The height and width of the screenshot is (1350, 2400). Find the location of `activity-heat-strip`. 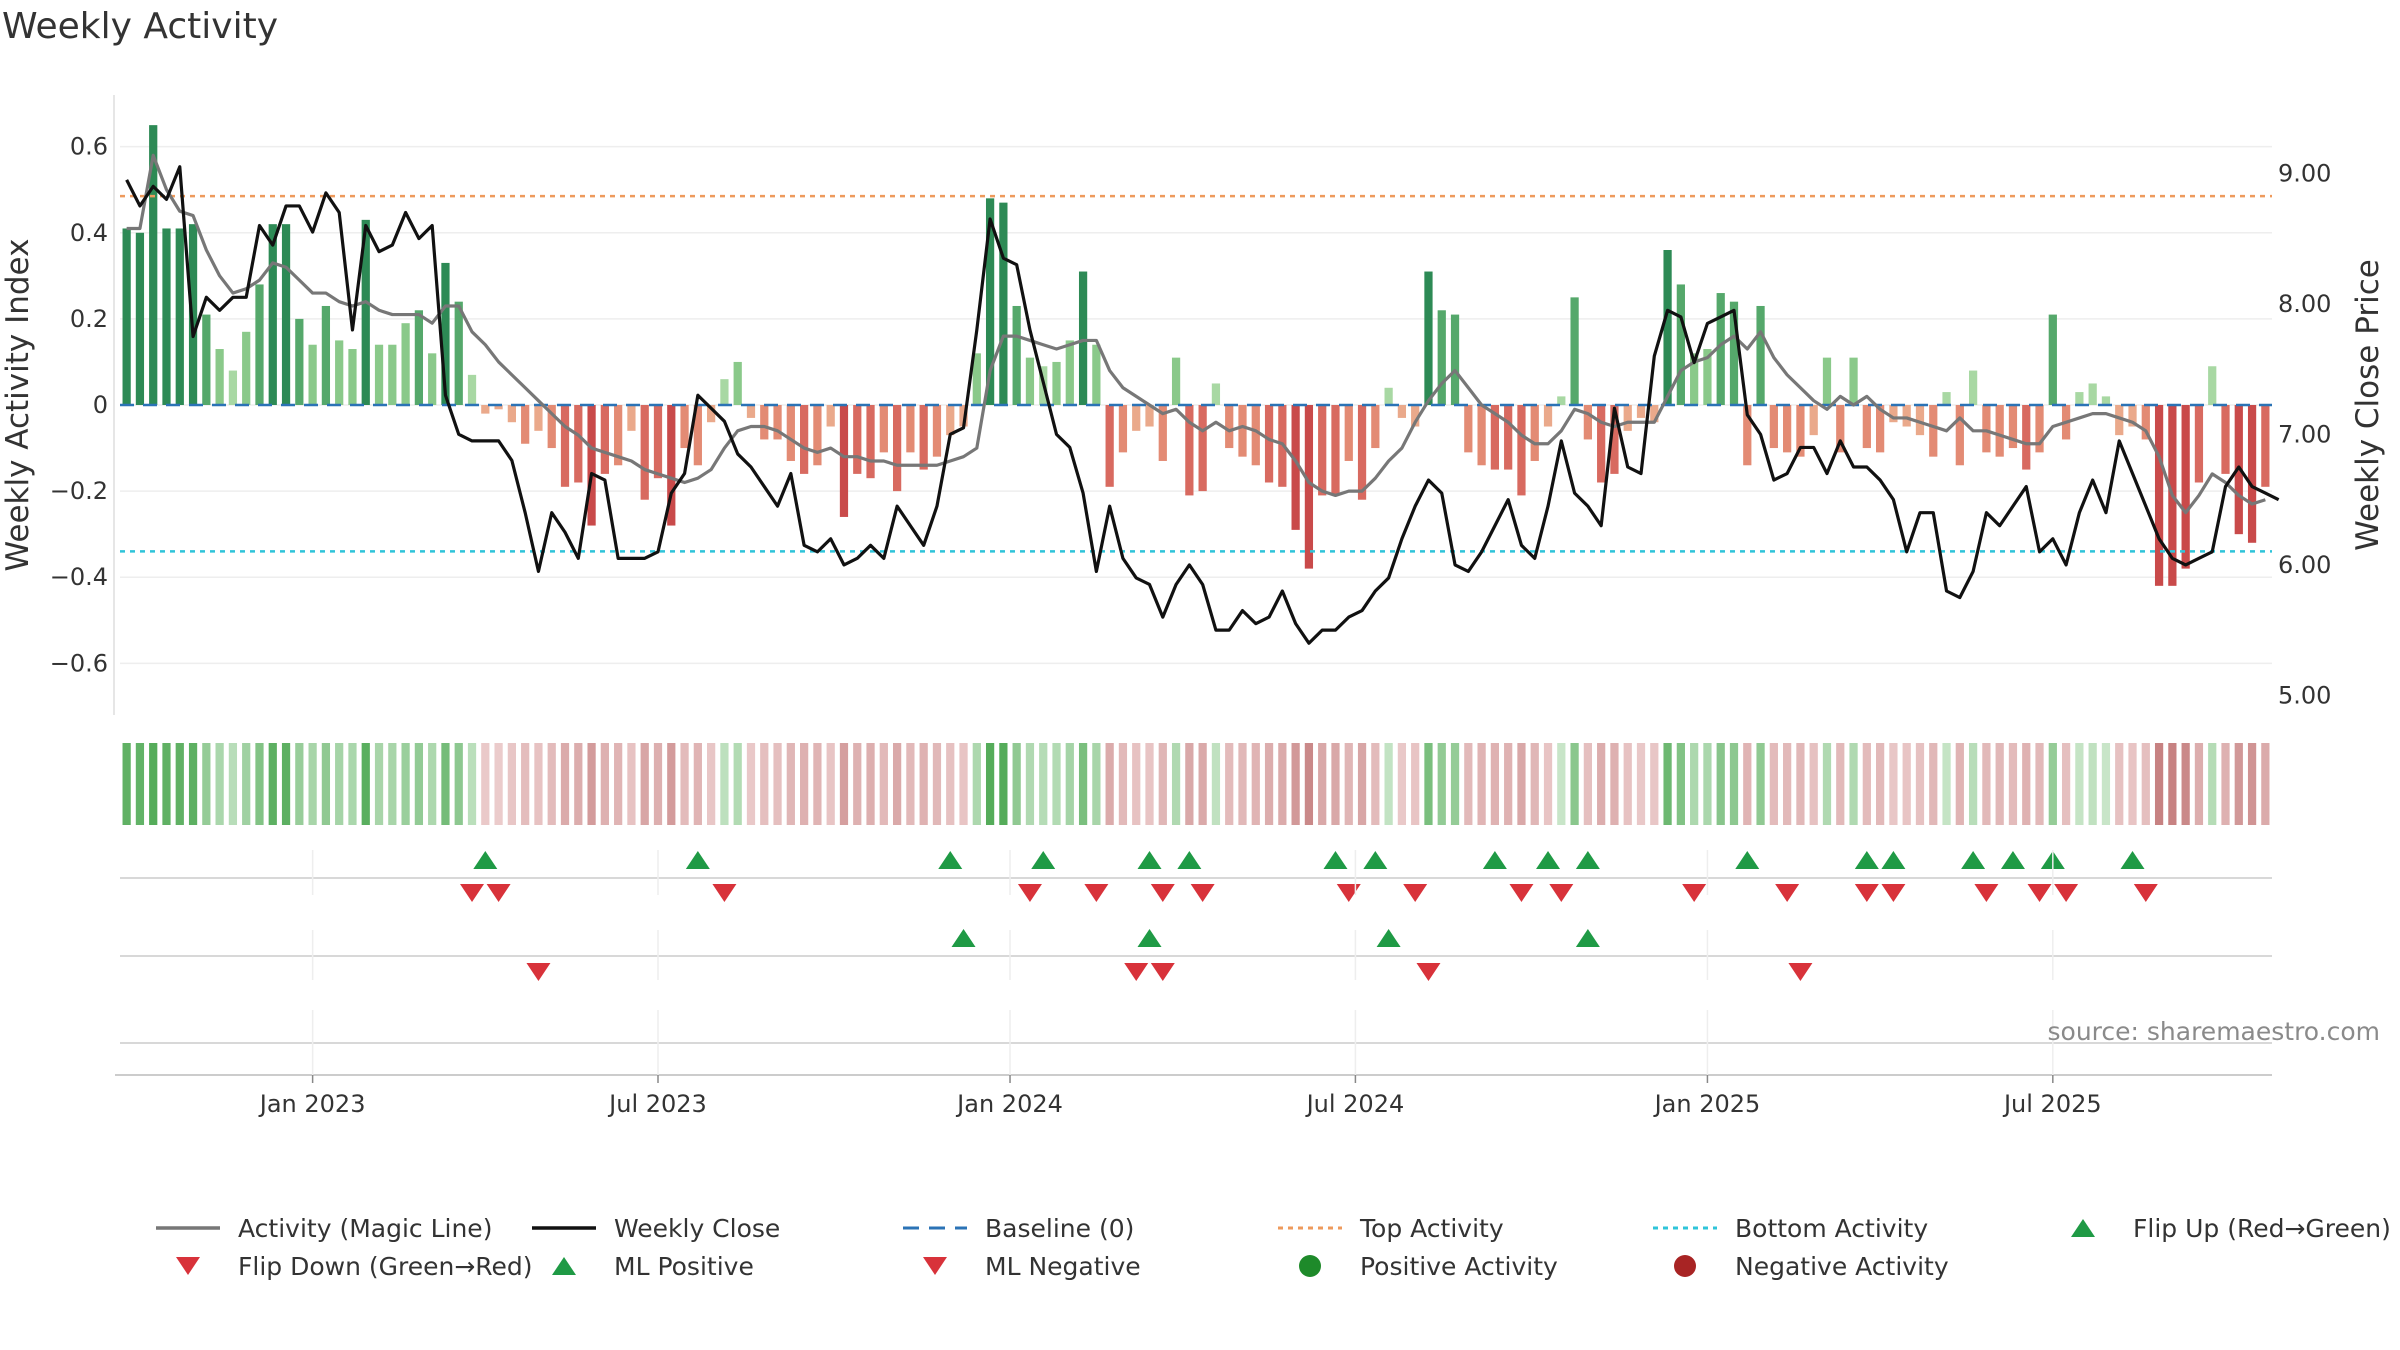

activity-heat-strip is located at coordinates (1196, 784).